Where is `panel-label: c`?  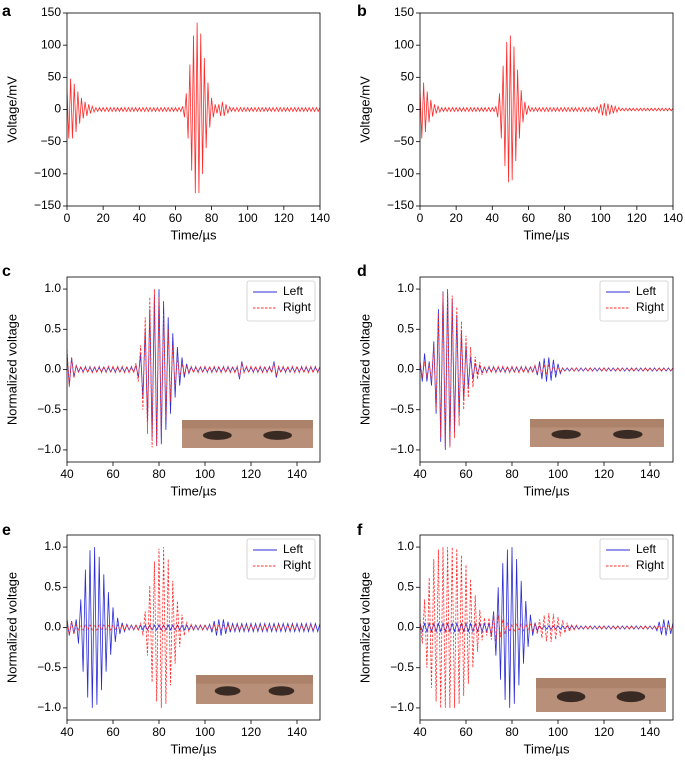
panel-label: c is located at coordinates (6, 271).